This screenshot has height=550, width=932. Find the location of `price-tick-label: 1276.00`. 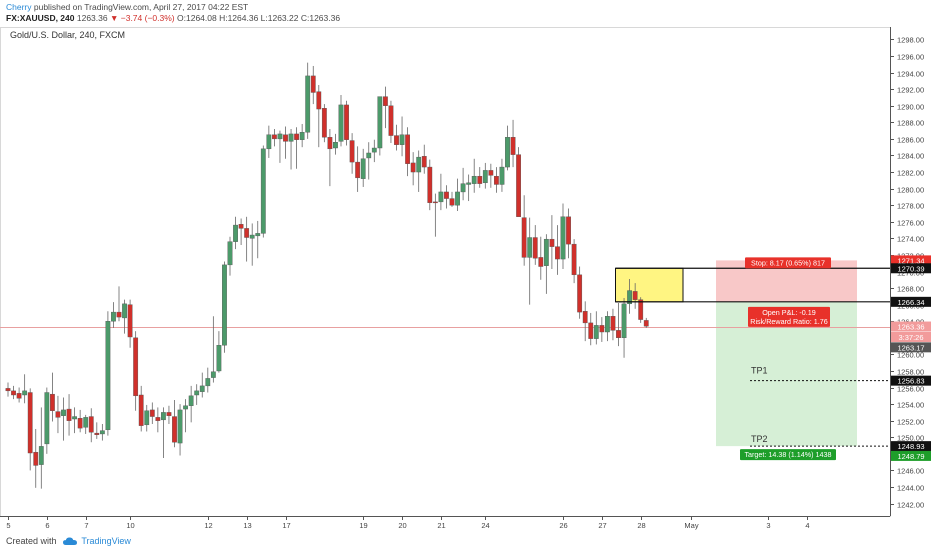

price-tick-label: 1276.00 is located at coordinates (910, 223).